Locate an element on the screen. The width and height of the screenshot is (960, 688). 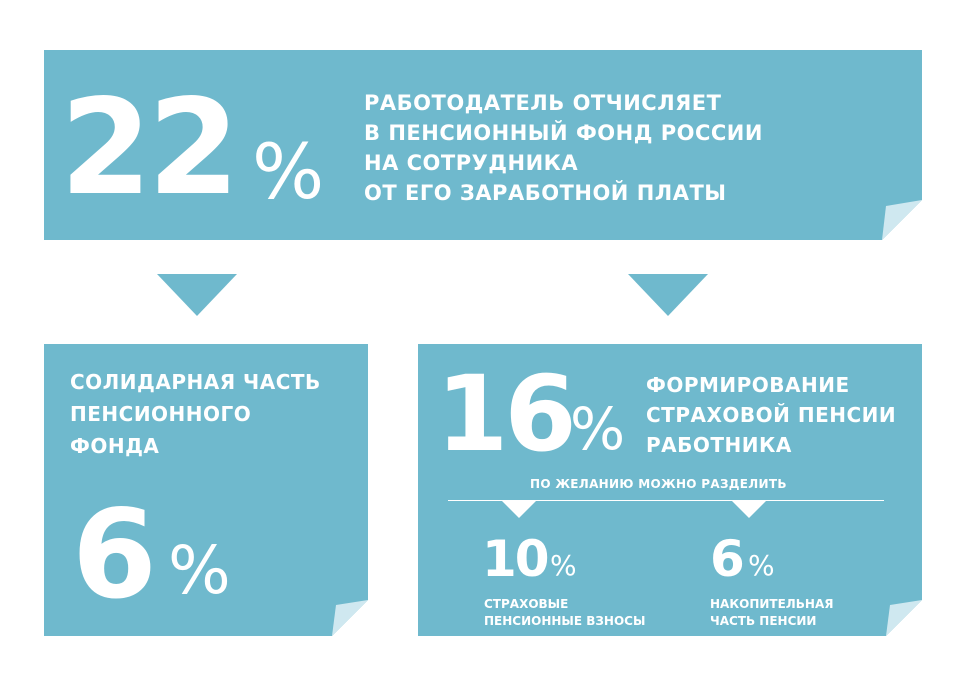
top-description-line: НА СОТРУДНИКА is located at coordinates (471, 163).